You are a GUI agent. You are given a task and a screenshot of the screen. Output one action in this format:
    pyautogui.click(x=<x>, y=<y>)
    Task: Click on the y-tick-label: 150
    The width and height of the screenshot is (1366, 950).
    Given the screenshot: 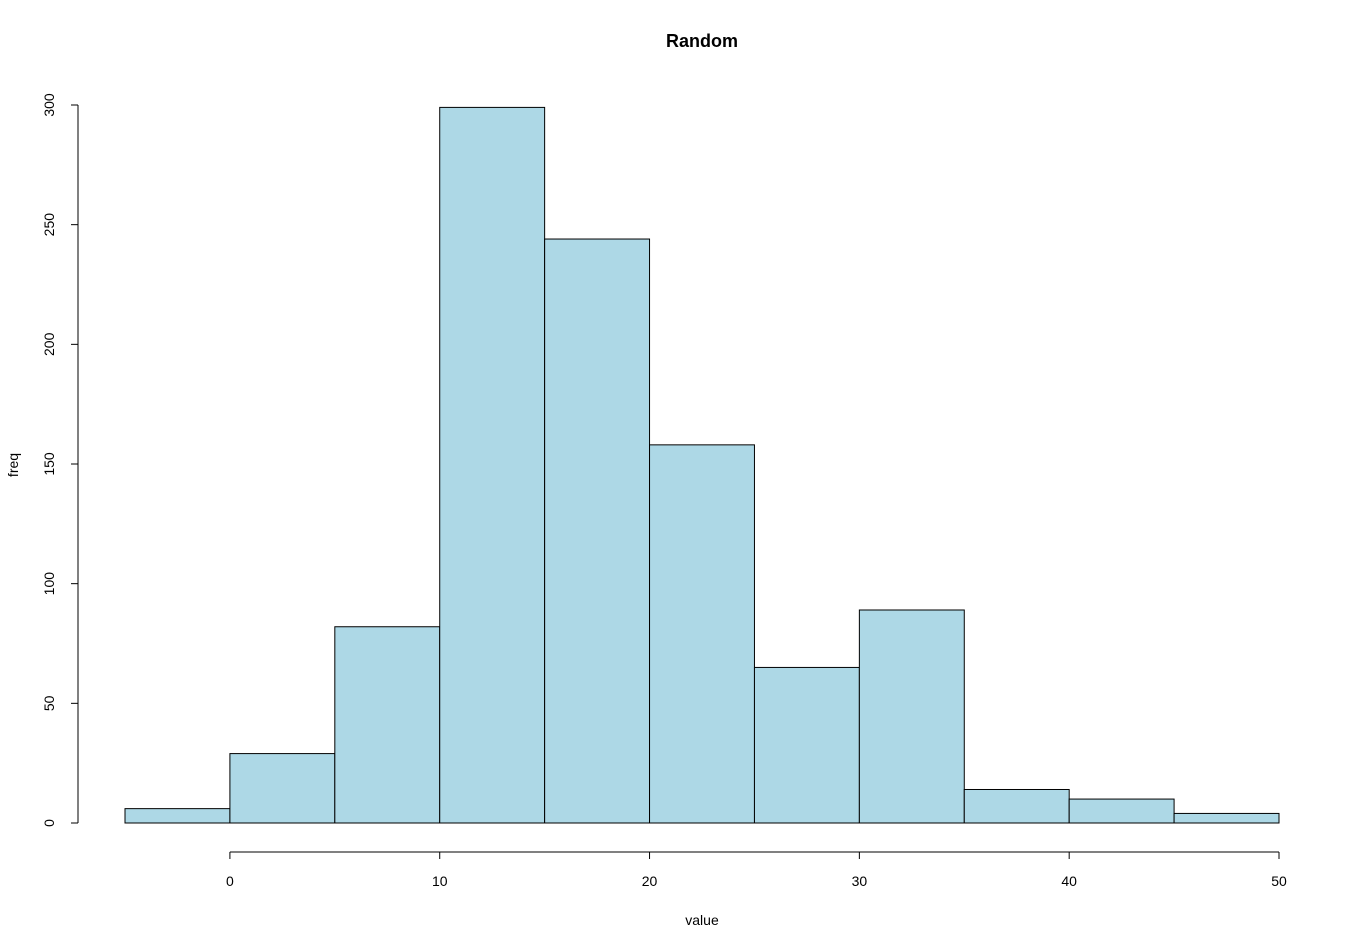 What is the action you would take?
    pyautogui.click(x=49, y=464)
    